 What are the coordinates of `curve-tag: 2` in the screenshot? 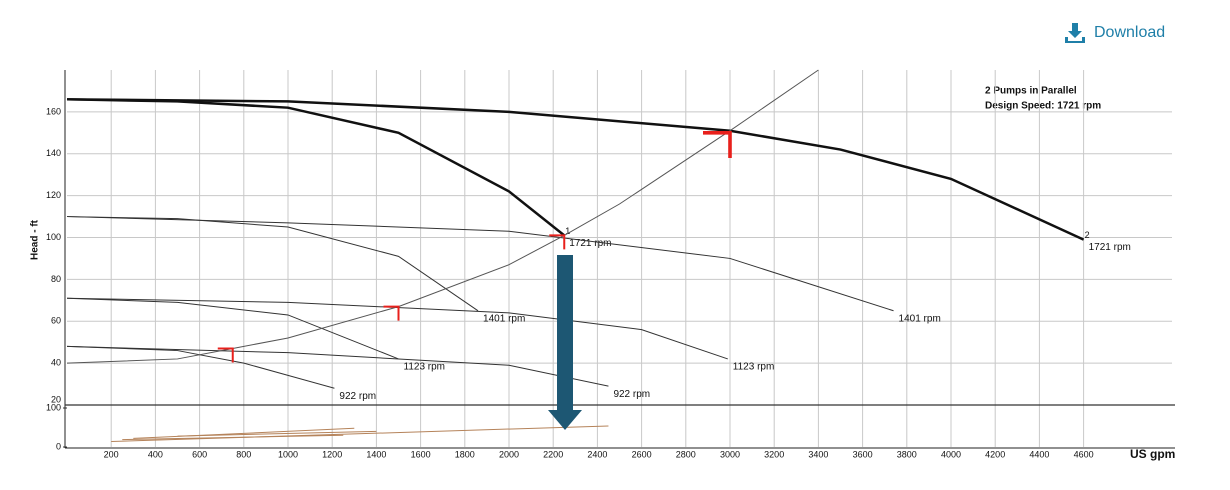 It's located at (1087, 235).